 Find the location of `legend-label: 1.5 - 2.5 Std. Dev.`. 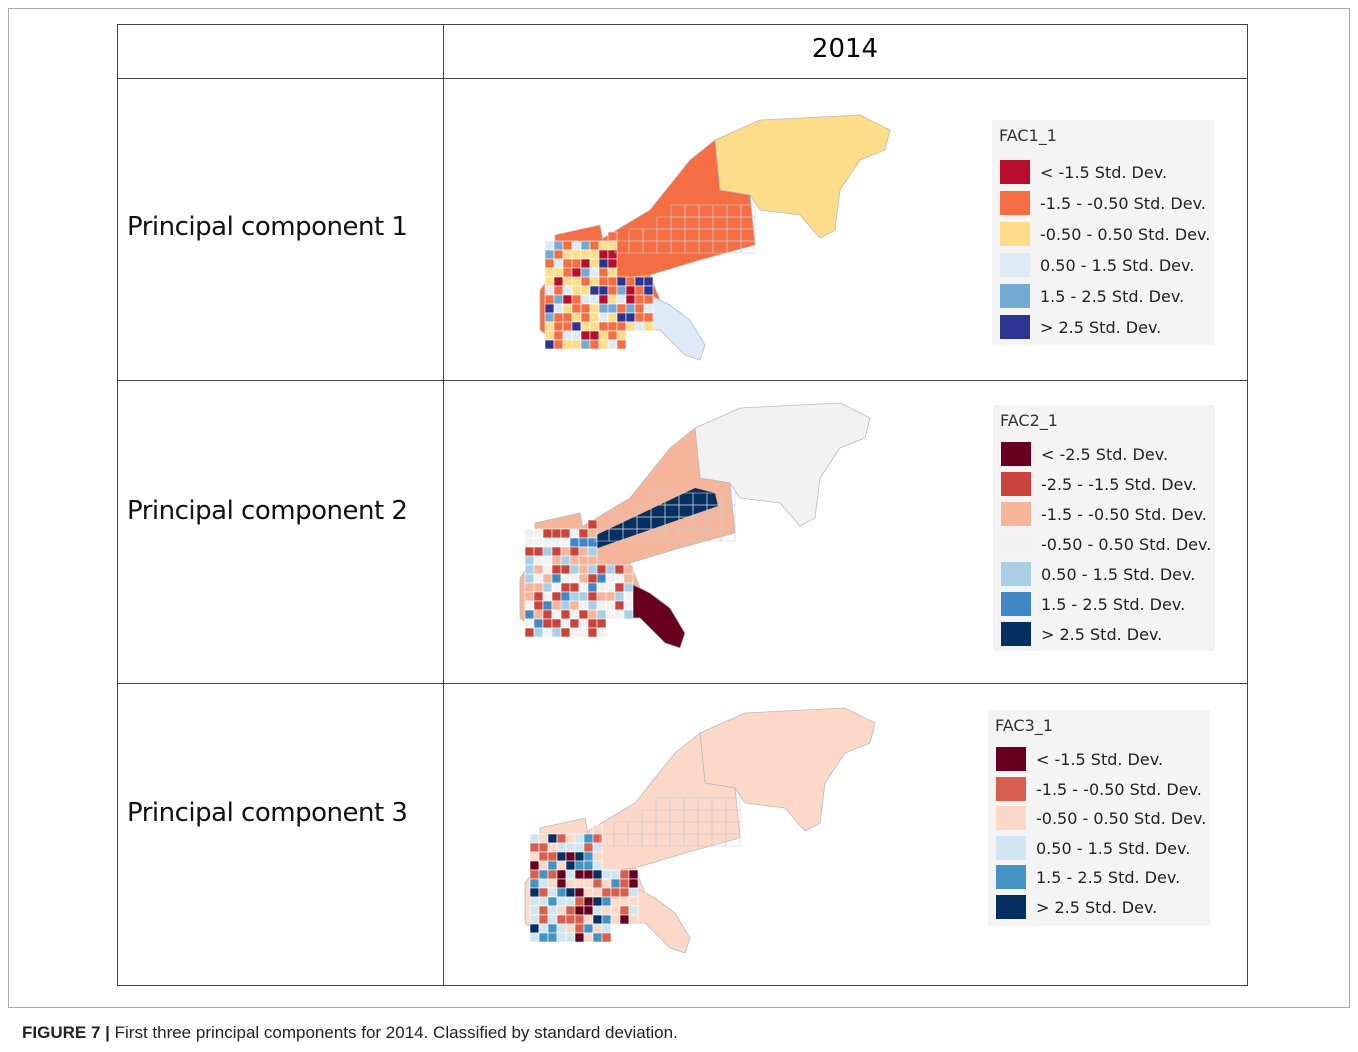

legend-label: 1.5 - 2.5 Std. Dev. is located at coordinates (1112, 296).